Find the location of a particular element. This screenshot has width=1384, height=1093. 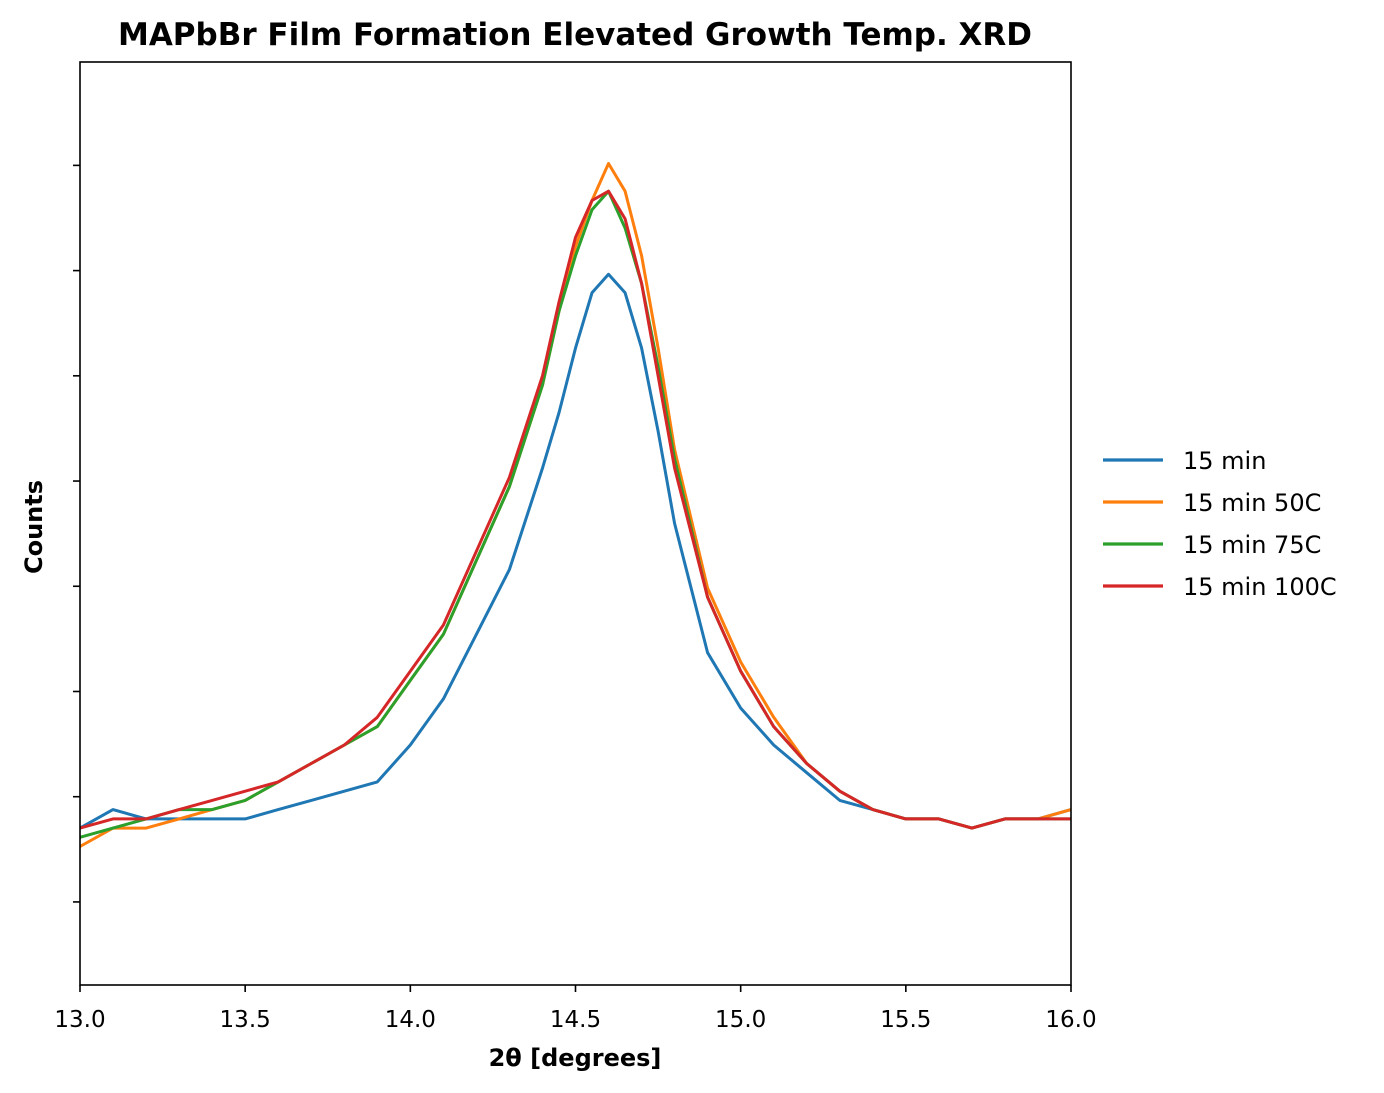

legend-label-3: 15 min 75C is located at coordinates (1252, 545).